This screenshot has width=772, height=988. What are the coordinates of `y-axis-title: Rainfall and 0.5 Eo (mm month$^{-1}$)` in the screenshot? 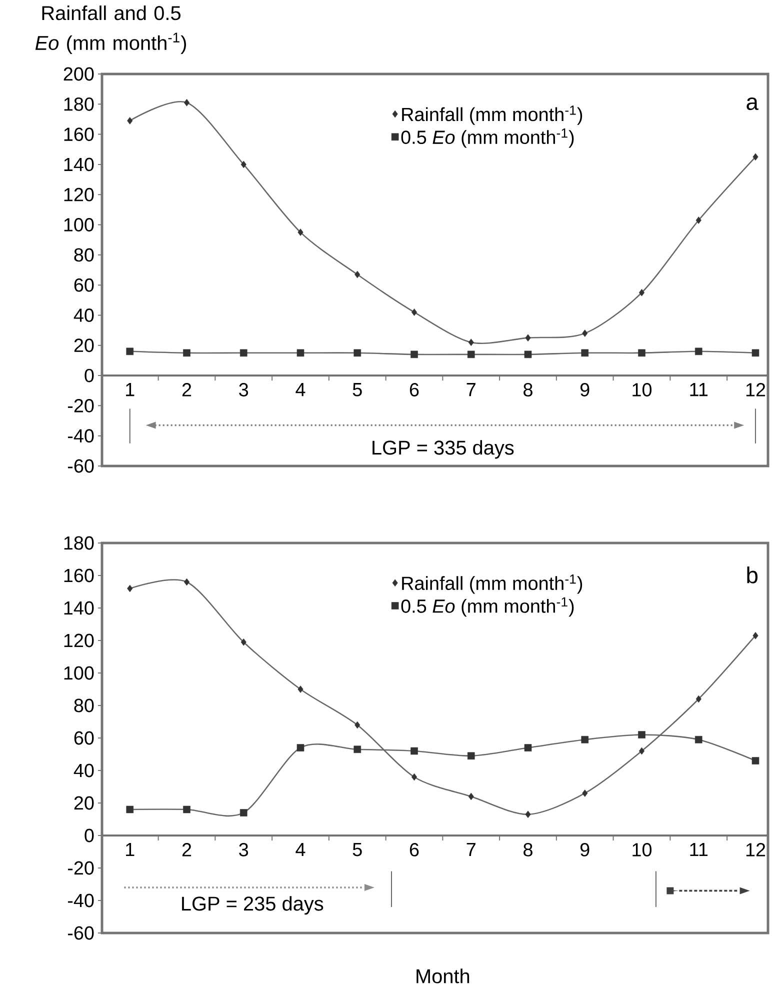 It's located at (110, 30).